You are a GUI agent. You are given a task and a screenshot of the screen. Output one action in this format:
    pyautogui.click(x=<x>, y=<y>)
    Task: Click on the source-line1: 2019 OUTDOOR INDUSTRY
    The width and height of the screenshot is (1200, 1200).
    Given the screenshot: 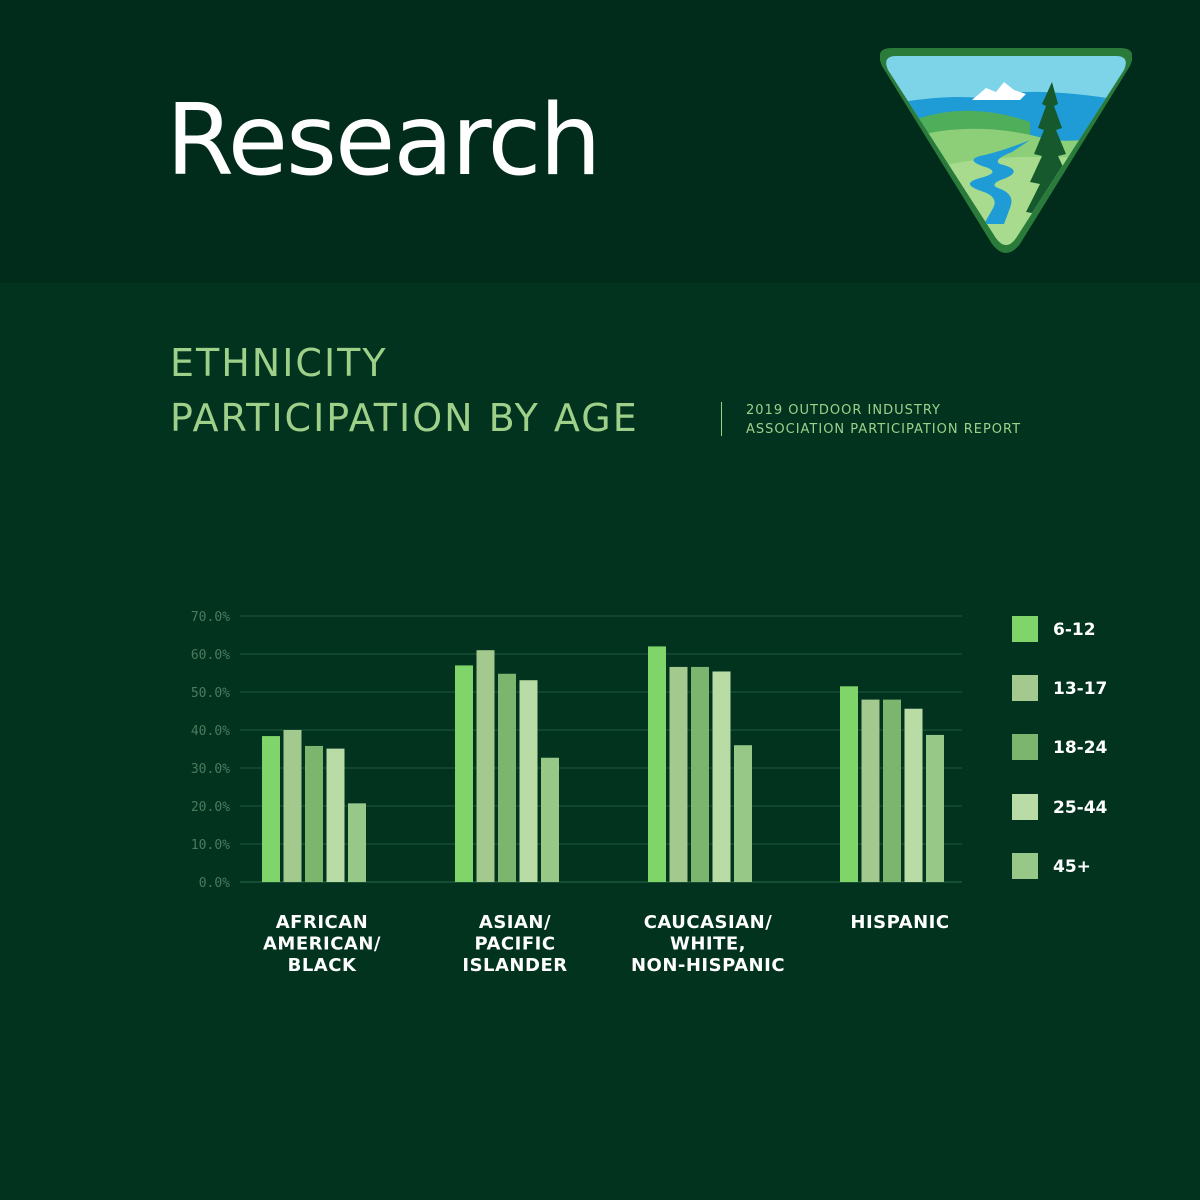 What is the action you would take?
    pyautogui.click(x=843, y=410)
    